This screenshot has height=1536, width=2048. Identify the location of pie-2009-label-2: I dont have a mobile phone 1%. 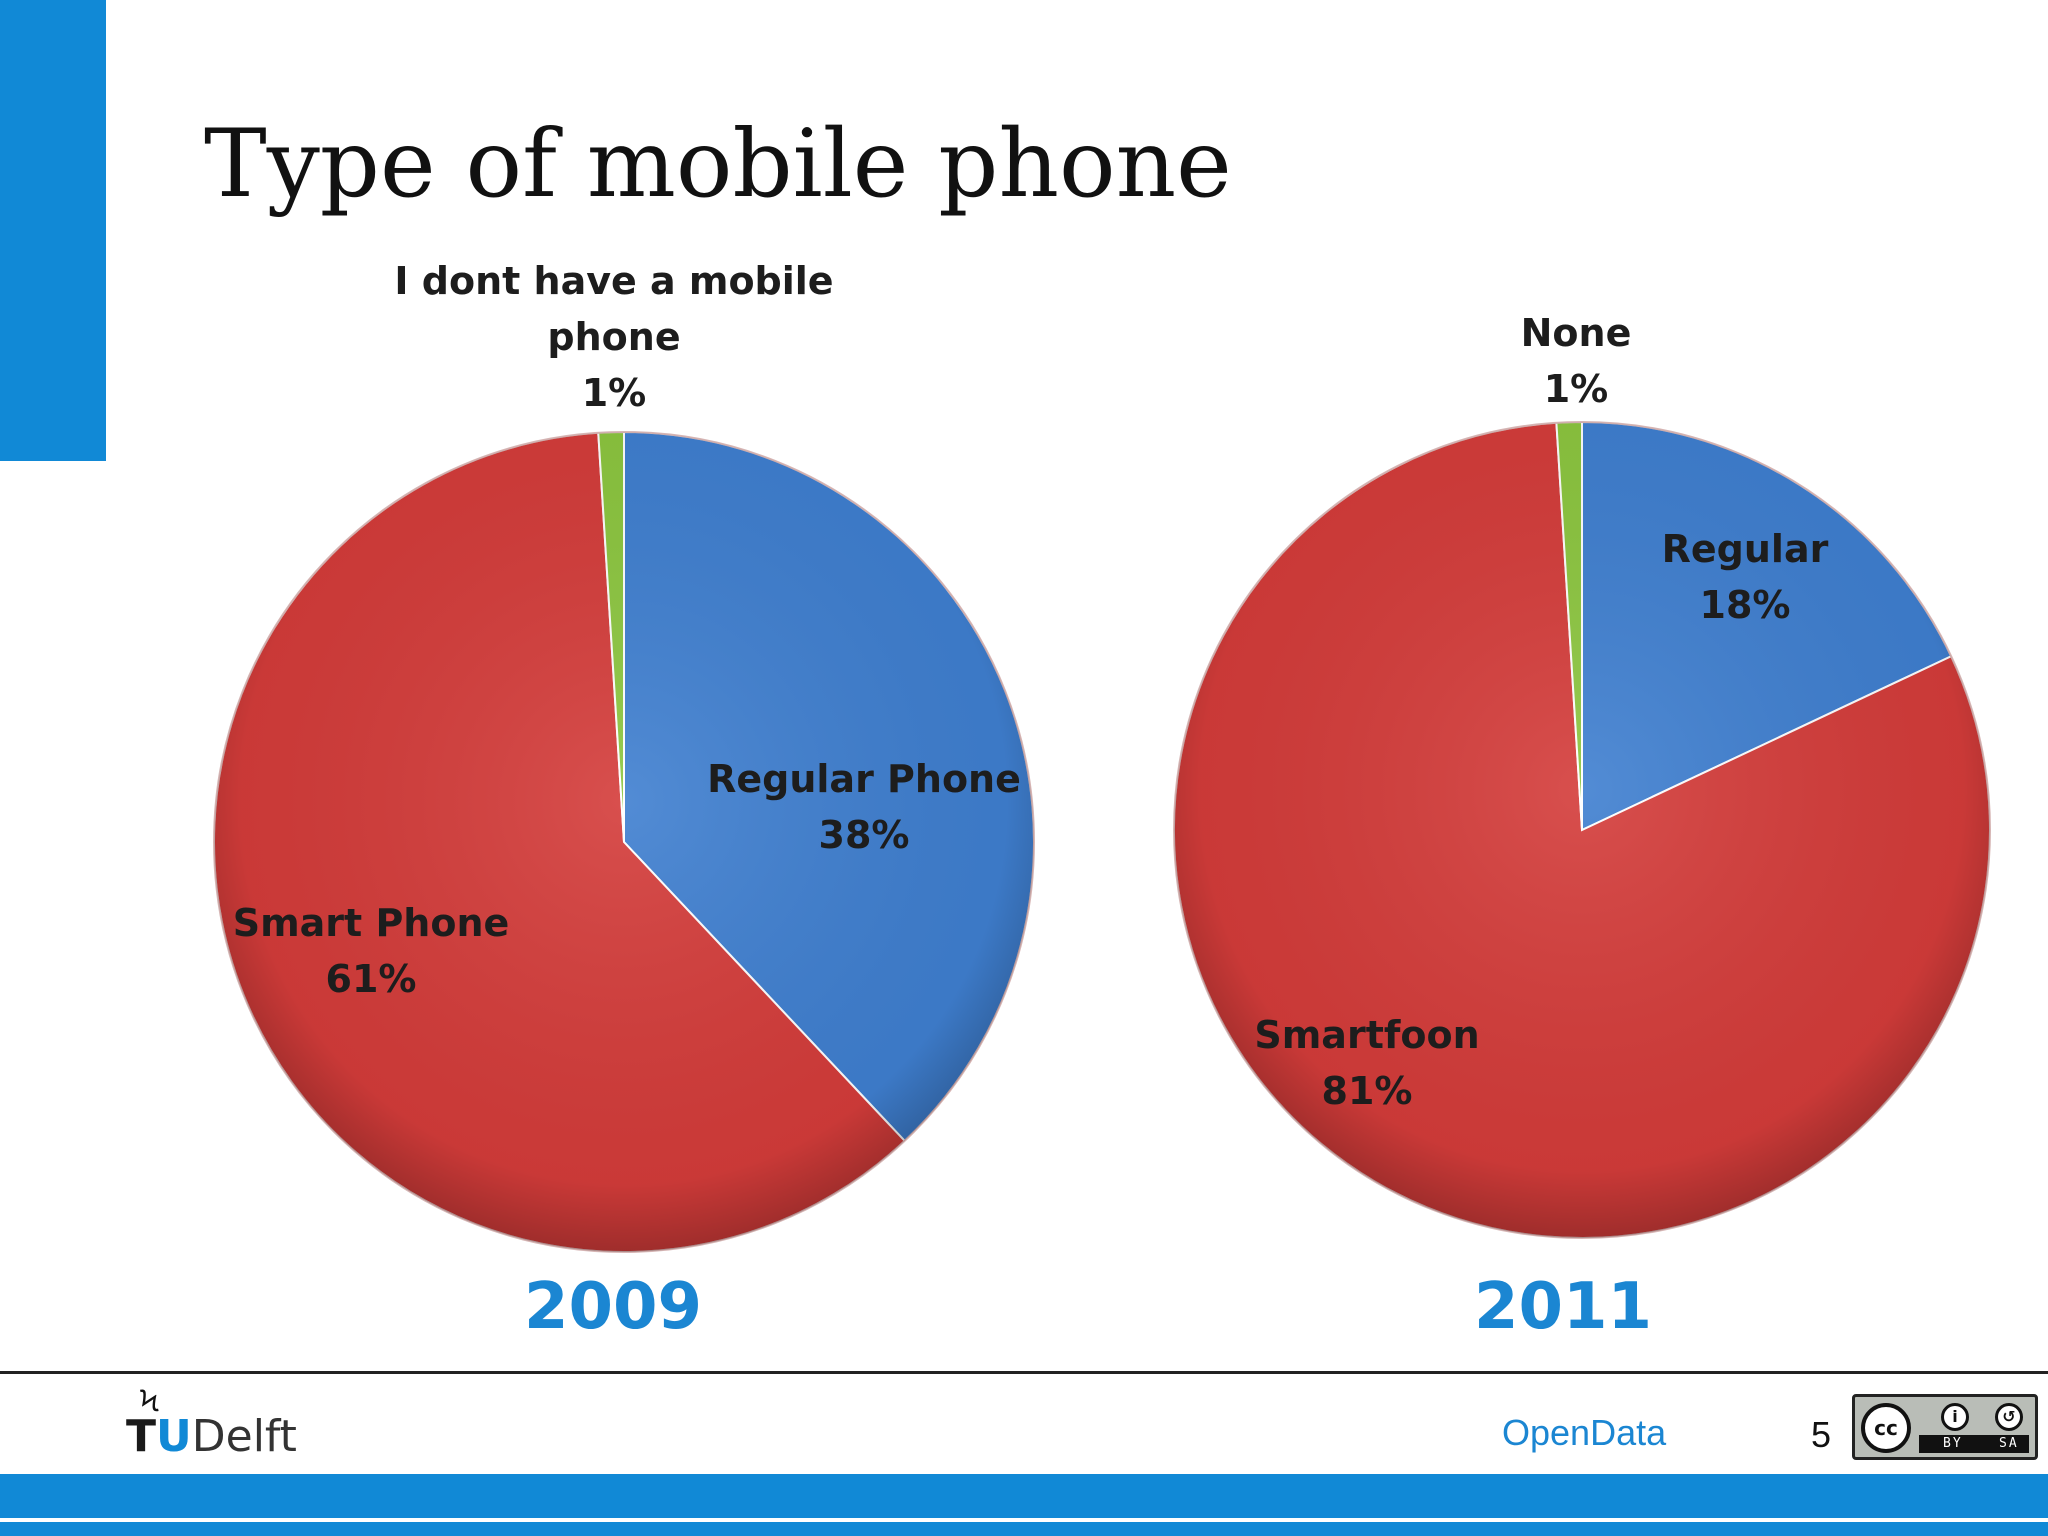
(613, 337).